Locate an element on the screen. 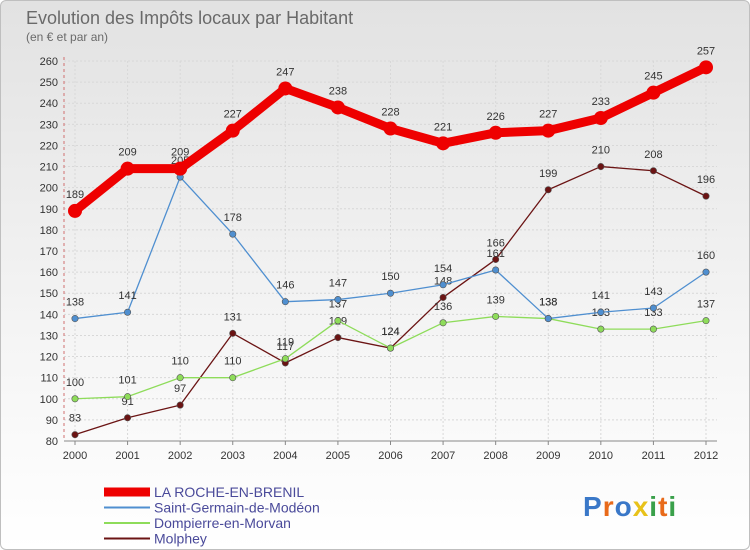 The height and width of the screenshot is (550, 750). data-label: 143 is located at coordinates (653, 292).